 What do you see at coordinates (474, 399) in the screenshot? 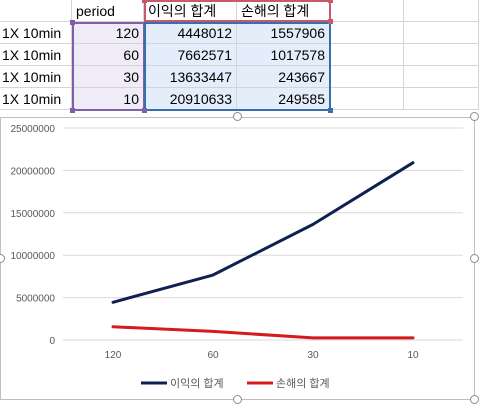
I see `chart-resize-handle-bottom-right` at bounding box center [474, 399].